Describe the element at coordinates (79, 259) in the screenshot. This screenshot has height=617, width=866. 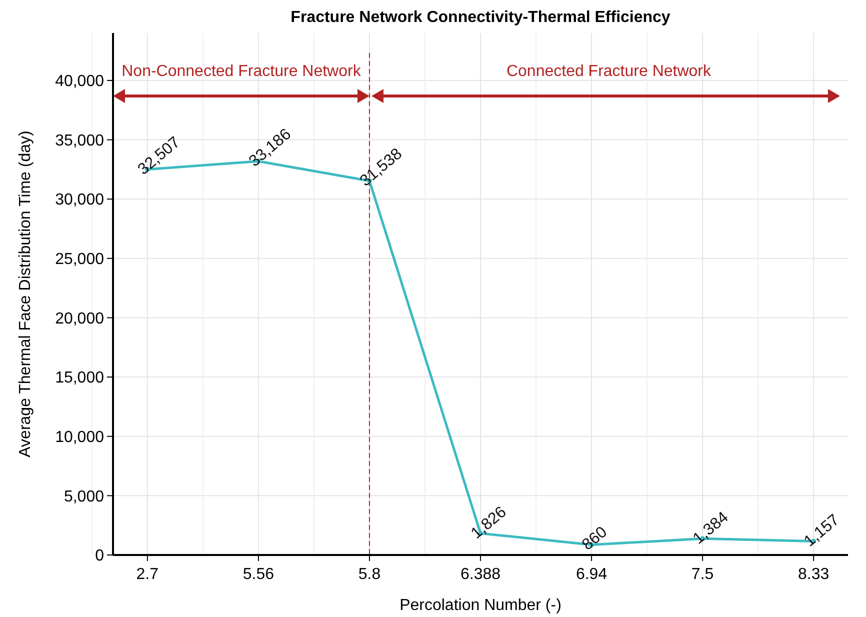
I see `y-tick-label: 25,000` at that location.